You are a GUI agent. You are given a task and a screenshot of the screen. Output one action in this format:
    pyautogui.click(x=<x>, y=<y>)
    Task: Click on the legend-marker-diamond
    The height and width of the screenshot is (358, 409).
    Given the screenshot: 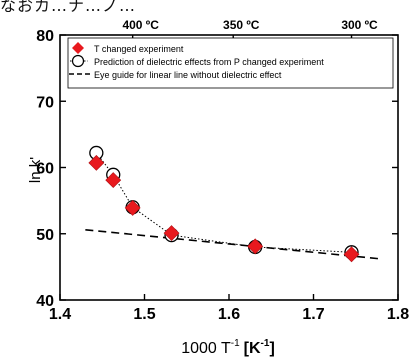 What is the action you would take?
    pyautogui.click(x=78, y=48)
    